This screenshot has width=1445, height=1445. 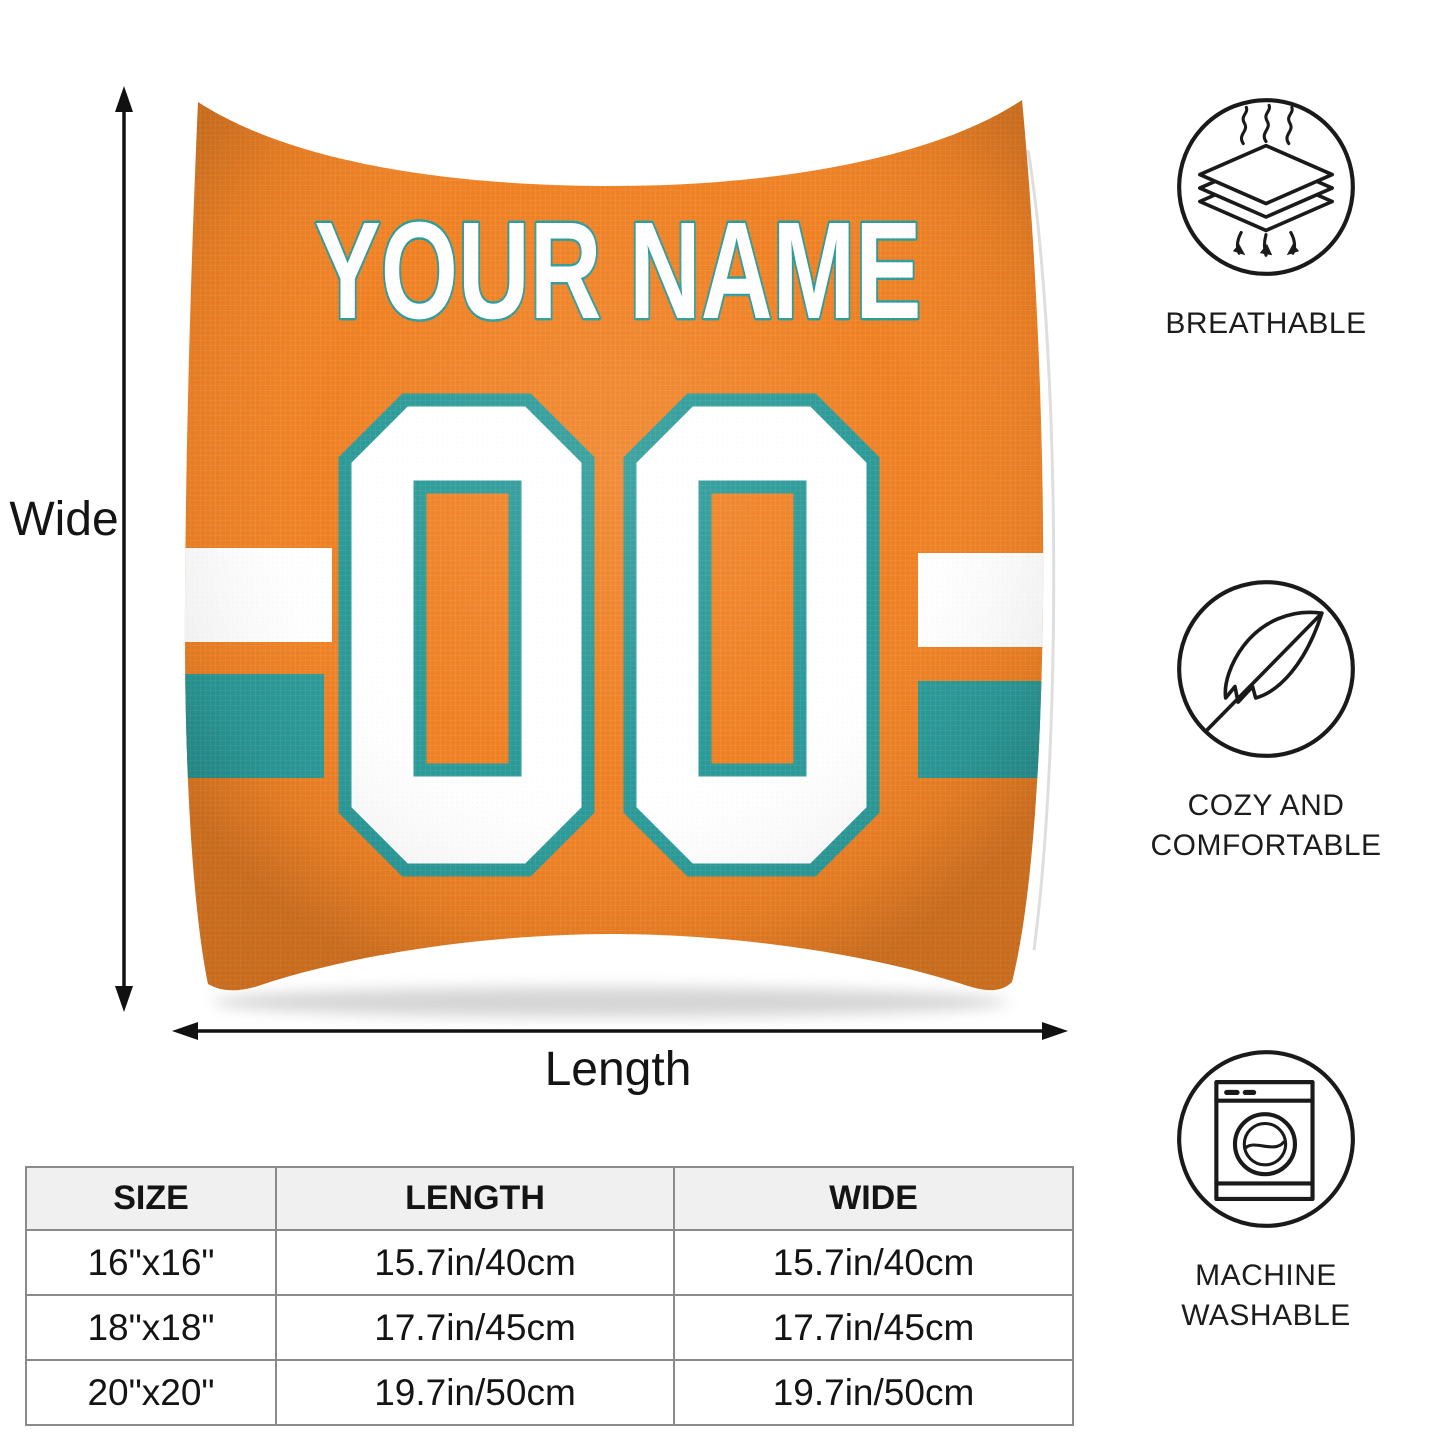 I want to click on length-dimension-arrow, so click(x=620, y=1031).